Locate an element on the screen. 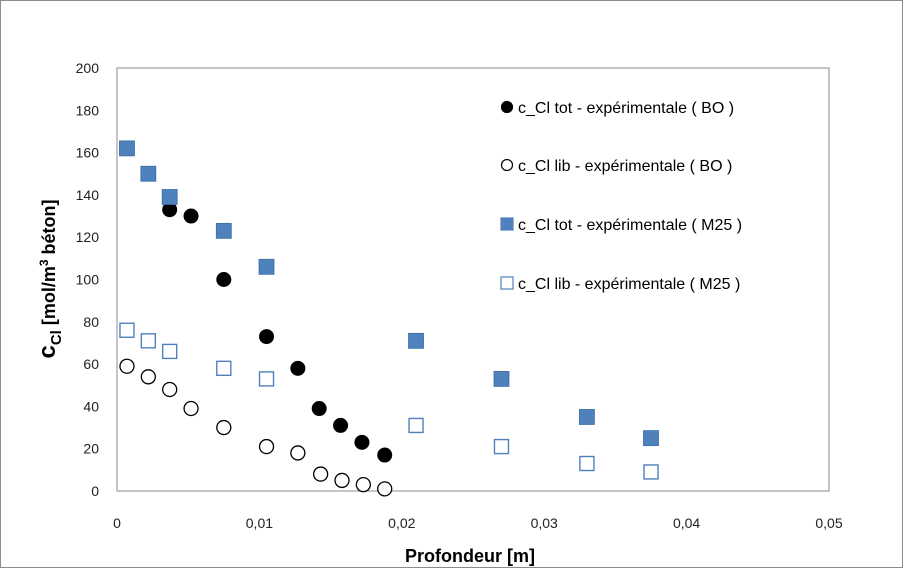 Image resolution: width=903 pixels, height=573 pixels. legend-entry: c_Cl lib - expérimentale ( M25 ) is located at coordinates (620, 284).